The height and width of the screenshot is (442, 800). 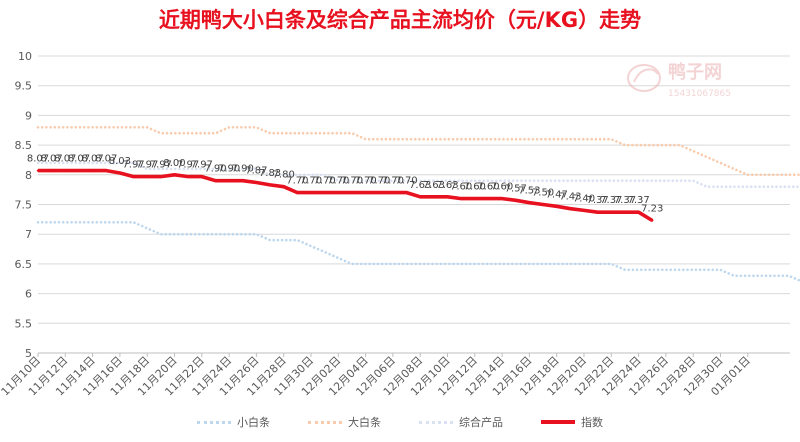 What do you see at coordinates (24, 205) in the screenshot?
I see `y-tick-label: 7.5` at bounding box center [24, 205].